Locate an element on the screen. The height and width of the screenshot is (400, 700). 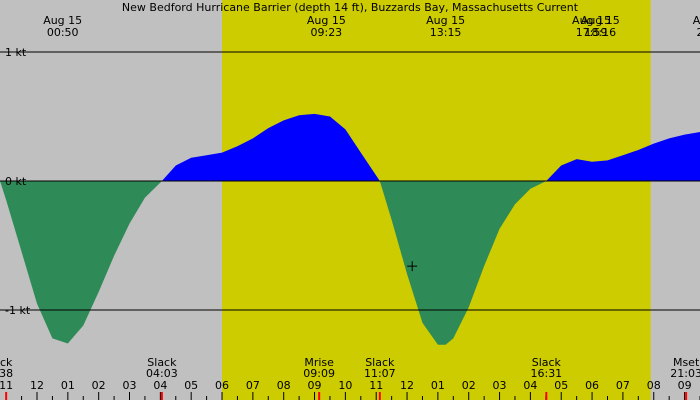
top-event-time: 17:59 is located at coordinates (592, 32).